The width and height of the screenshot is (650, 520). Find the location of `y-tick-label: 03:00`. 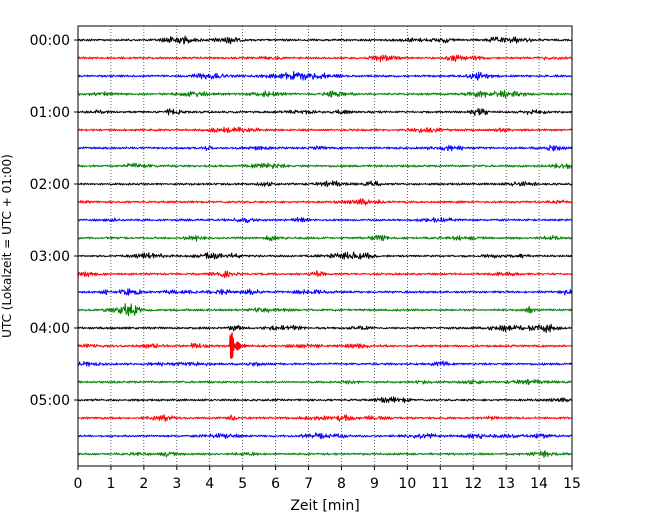

y-tick-label: 03:00 is located at coordinates (50, 257).